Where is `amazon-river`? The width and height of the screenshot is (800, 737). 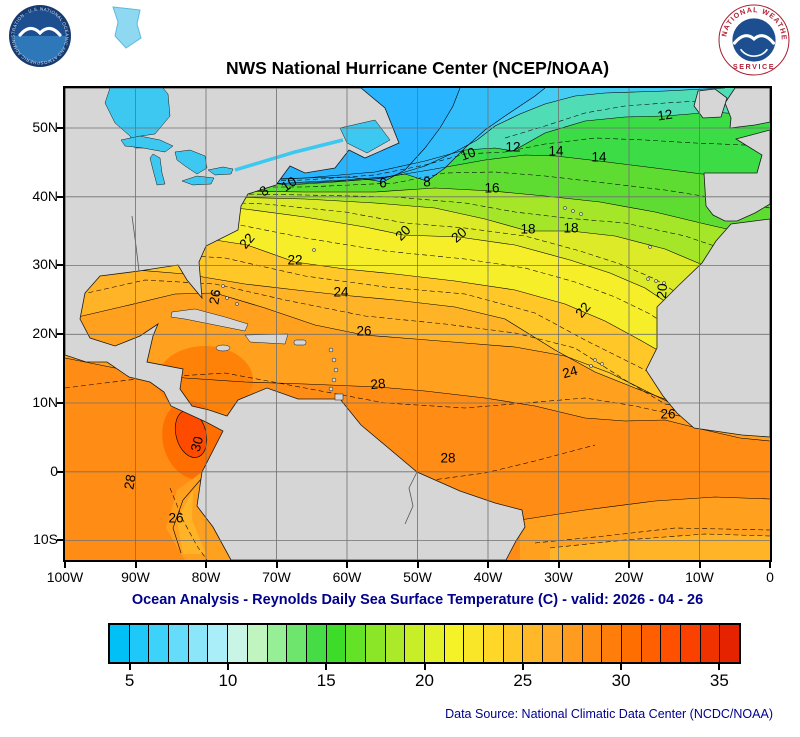 amazon-river is located at coordinates (411, 498).